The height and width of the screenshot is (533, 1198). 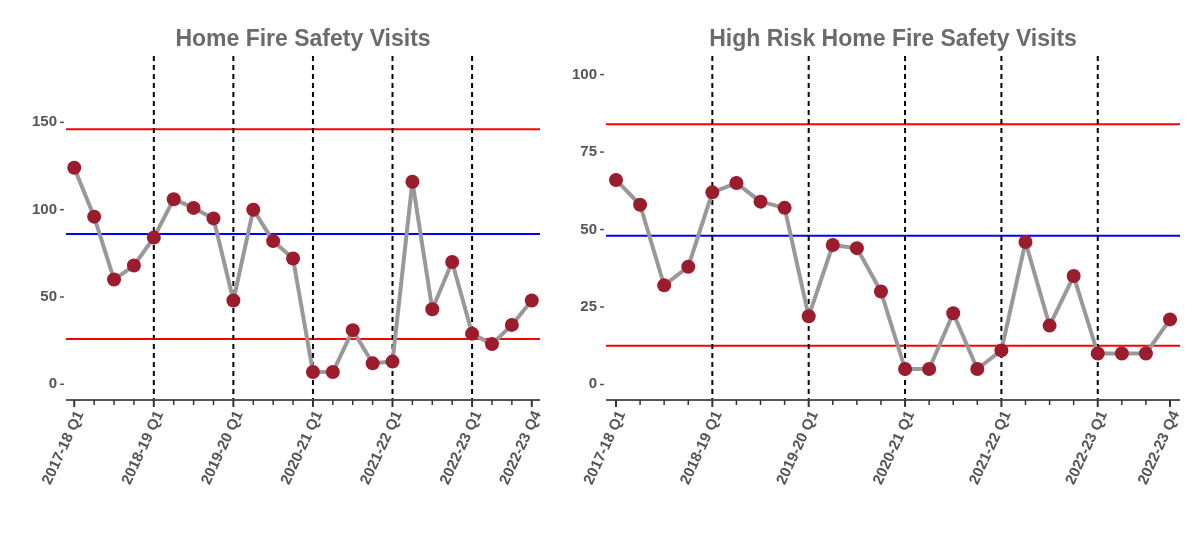 What do you see at coordinates (588, 305) in the screenshot?
I see `y-tick-label: 25` at bounding box center [588, 305].